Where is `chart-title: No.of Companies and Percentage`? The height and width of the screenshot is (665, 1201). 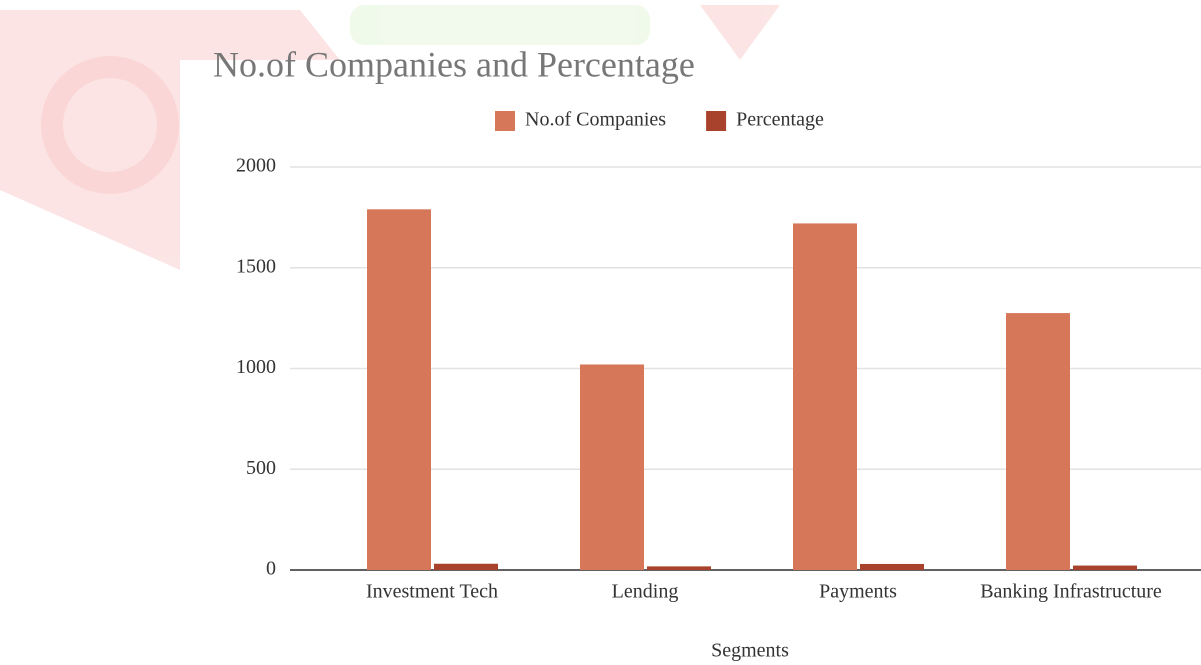
chart-title: No.of Companies and Percentage is located at coordinates (454, 64).